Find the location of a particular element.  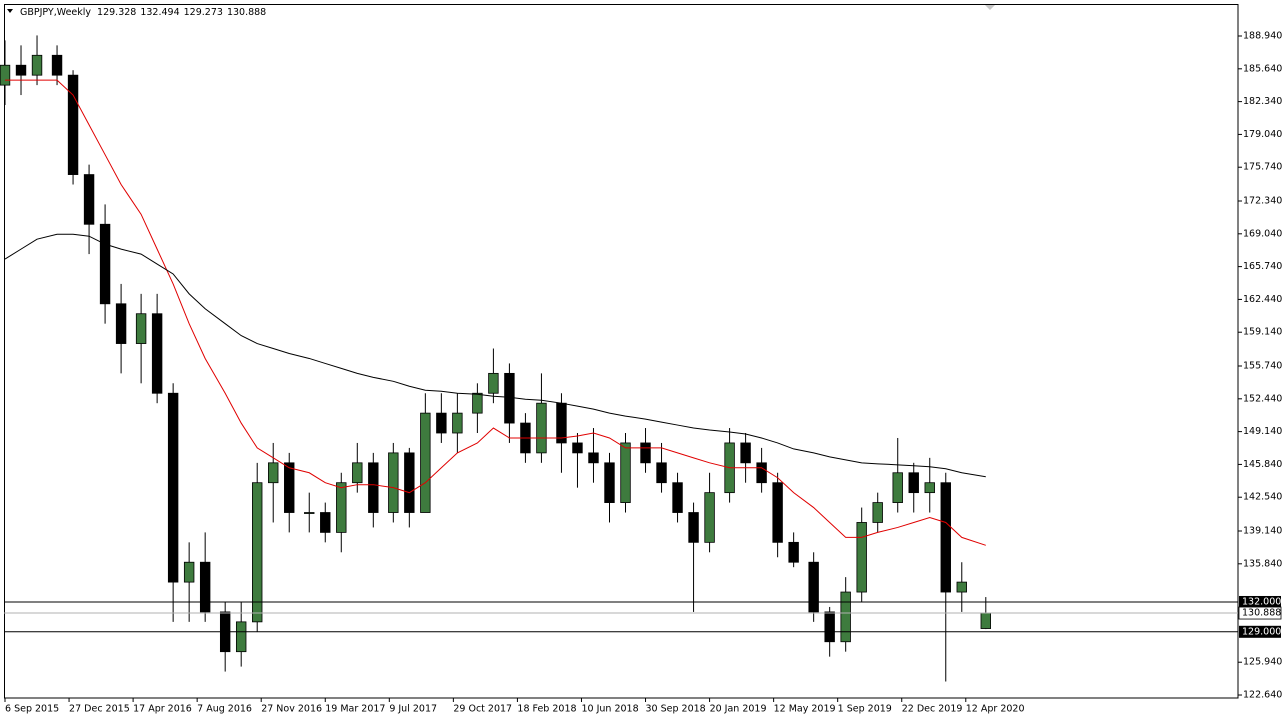

x-tick-label: 6 Sep 2015 is located at coordinates (32, 709).